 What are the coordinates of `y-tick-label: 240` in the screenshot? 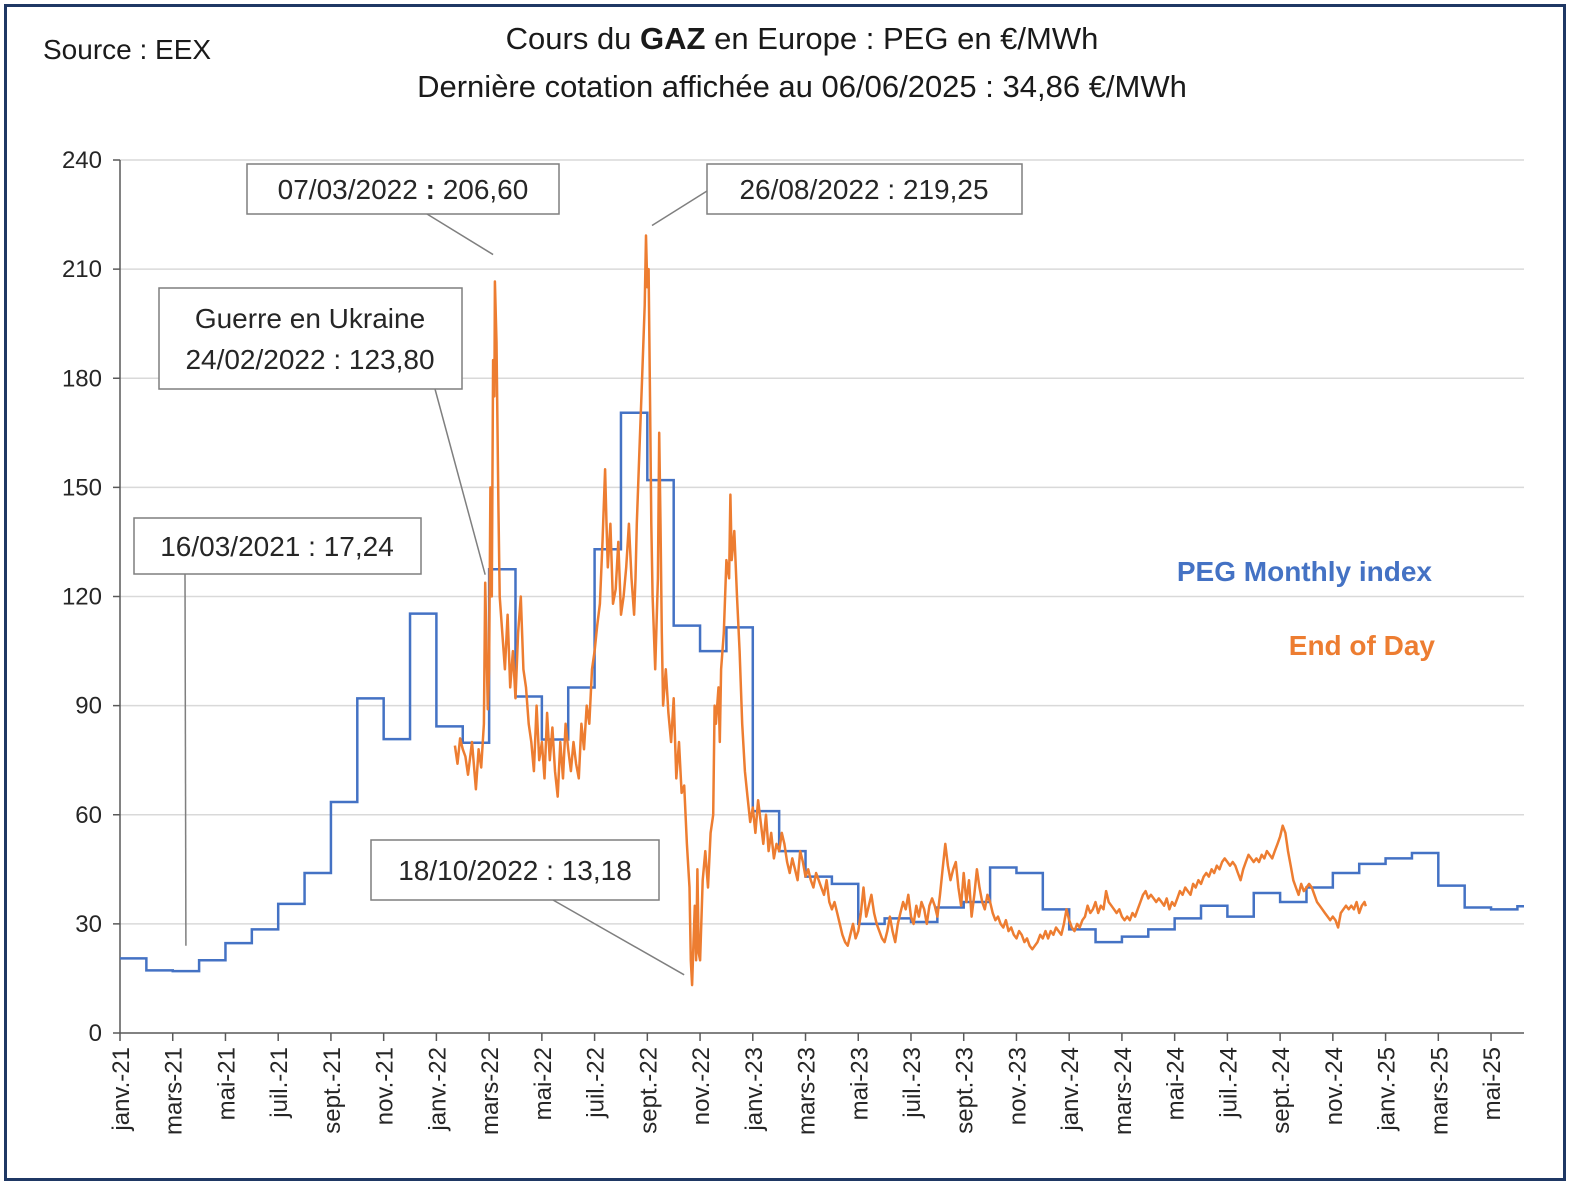 It's located at (82, 160).